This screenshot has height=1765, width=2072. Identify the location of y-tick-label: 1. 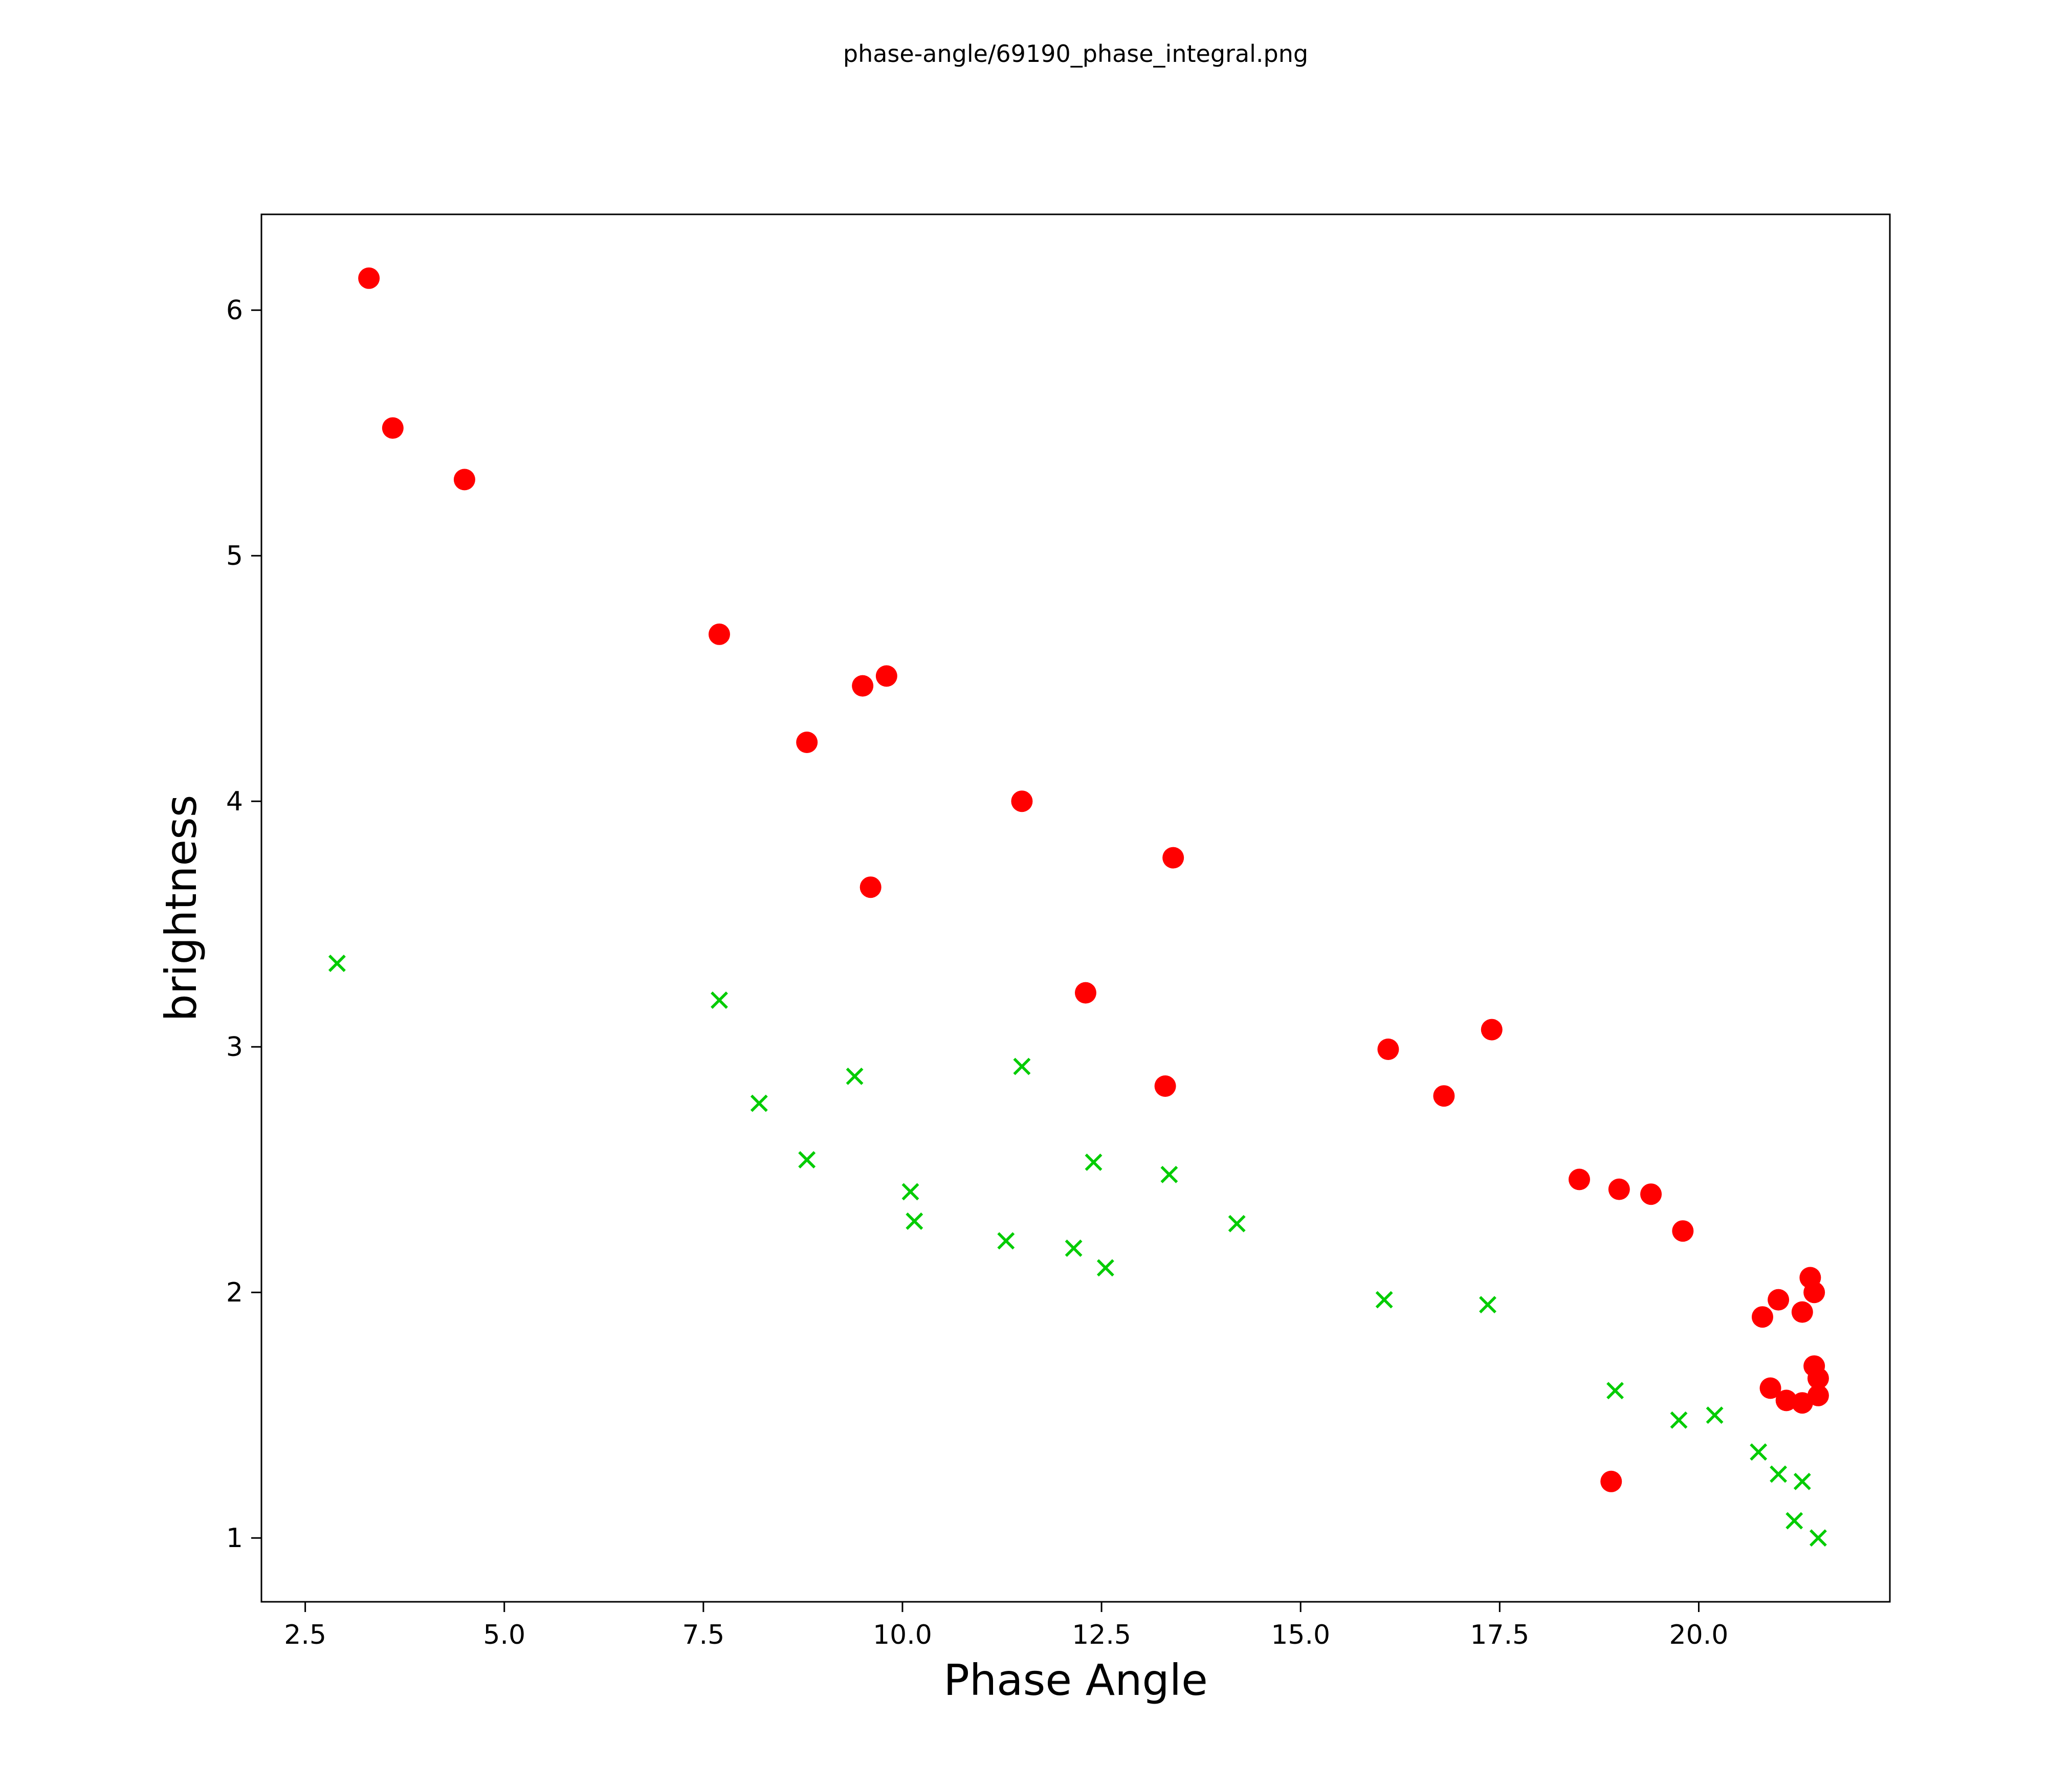
(234, 1538).